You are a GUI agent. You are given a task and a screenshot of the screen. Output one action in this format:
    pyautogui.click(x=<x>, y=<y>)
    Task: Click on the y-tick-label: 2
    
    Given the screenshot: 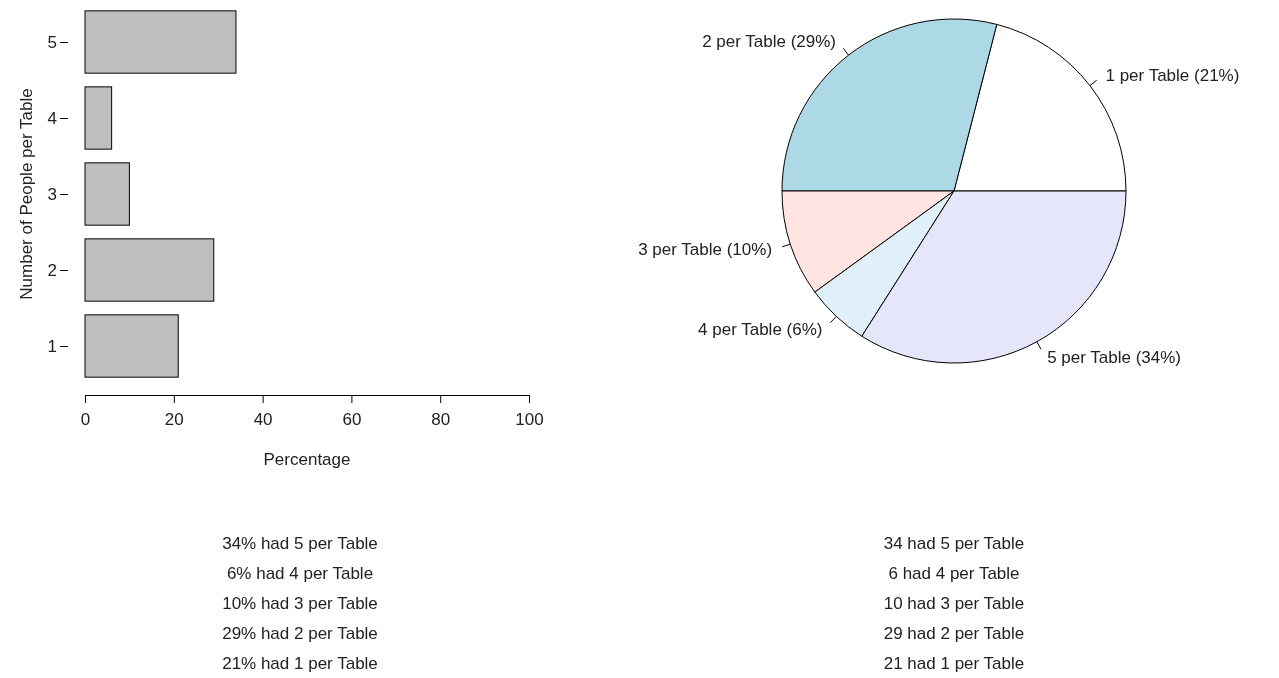 What is the action you would take?
    pyautogui.click(x=52, y=270)
    